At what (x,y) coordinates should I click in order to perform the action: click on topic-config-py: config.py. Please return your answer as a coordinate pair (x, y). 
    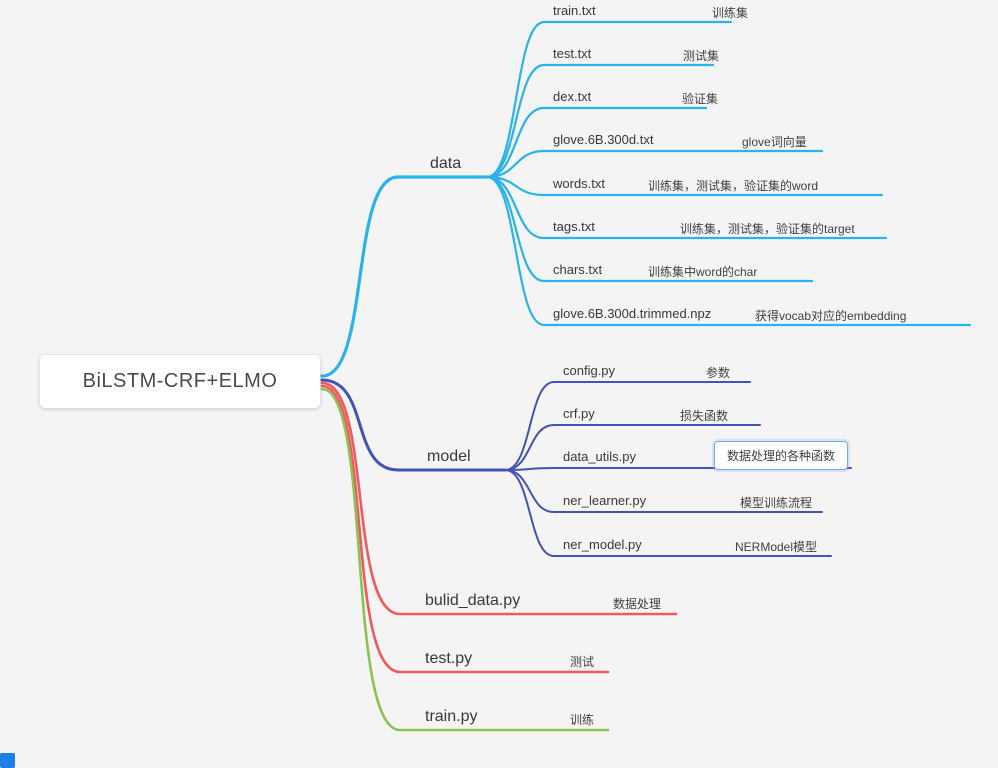
    Looking at the image, I should click on (589, 370).